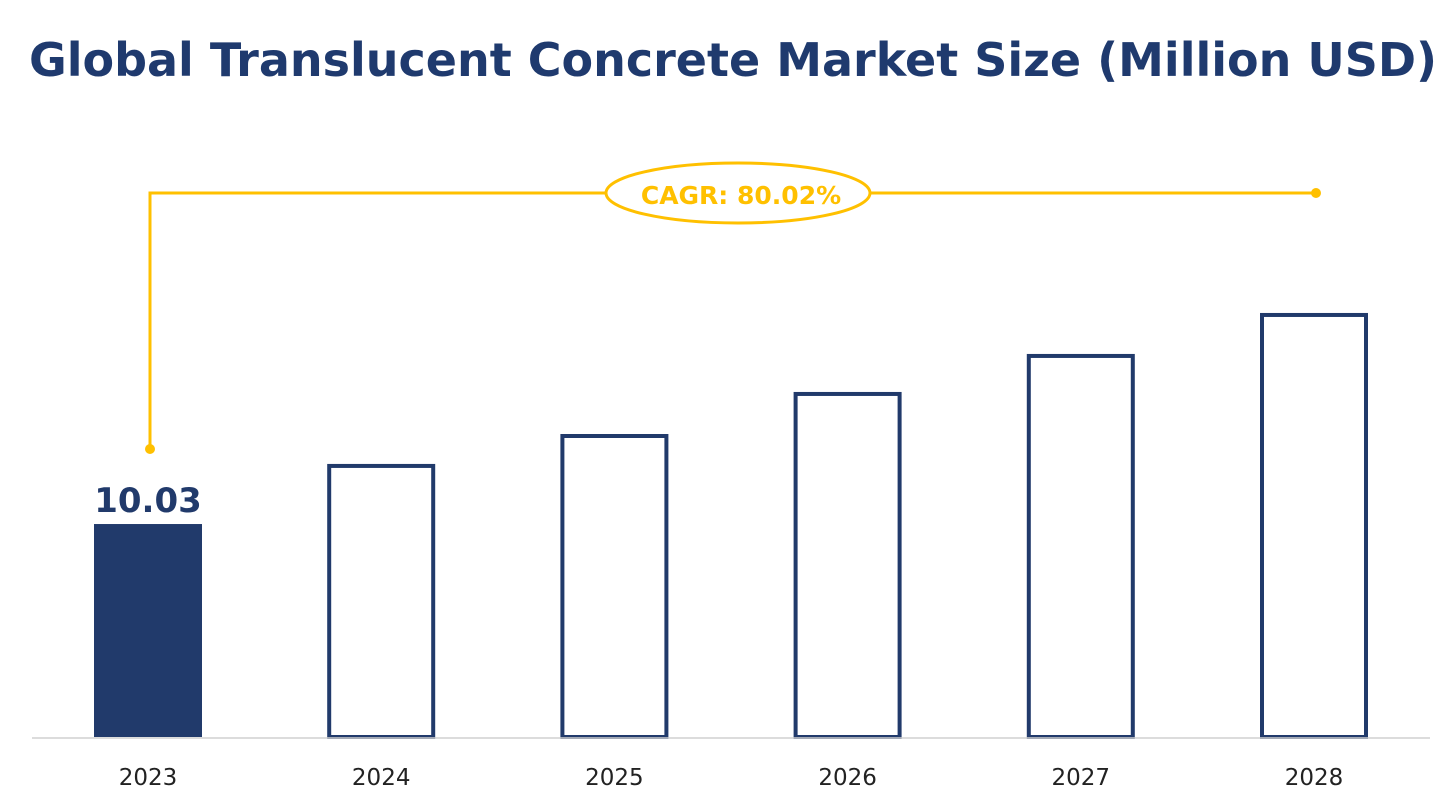  What do you see at coordinates (847, 565) in the screenshot?
I see `bar-2026` at bounding box center [847, 565].